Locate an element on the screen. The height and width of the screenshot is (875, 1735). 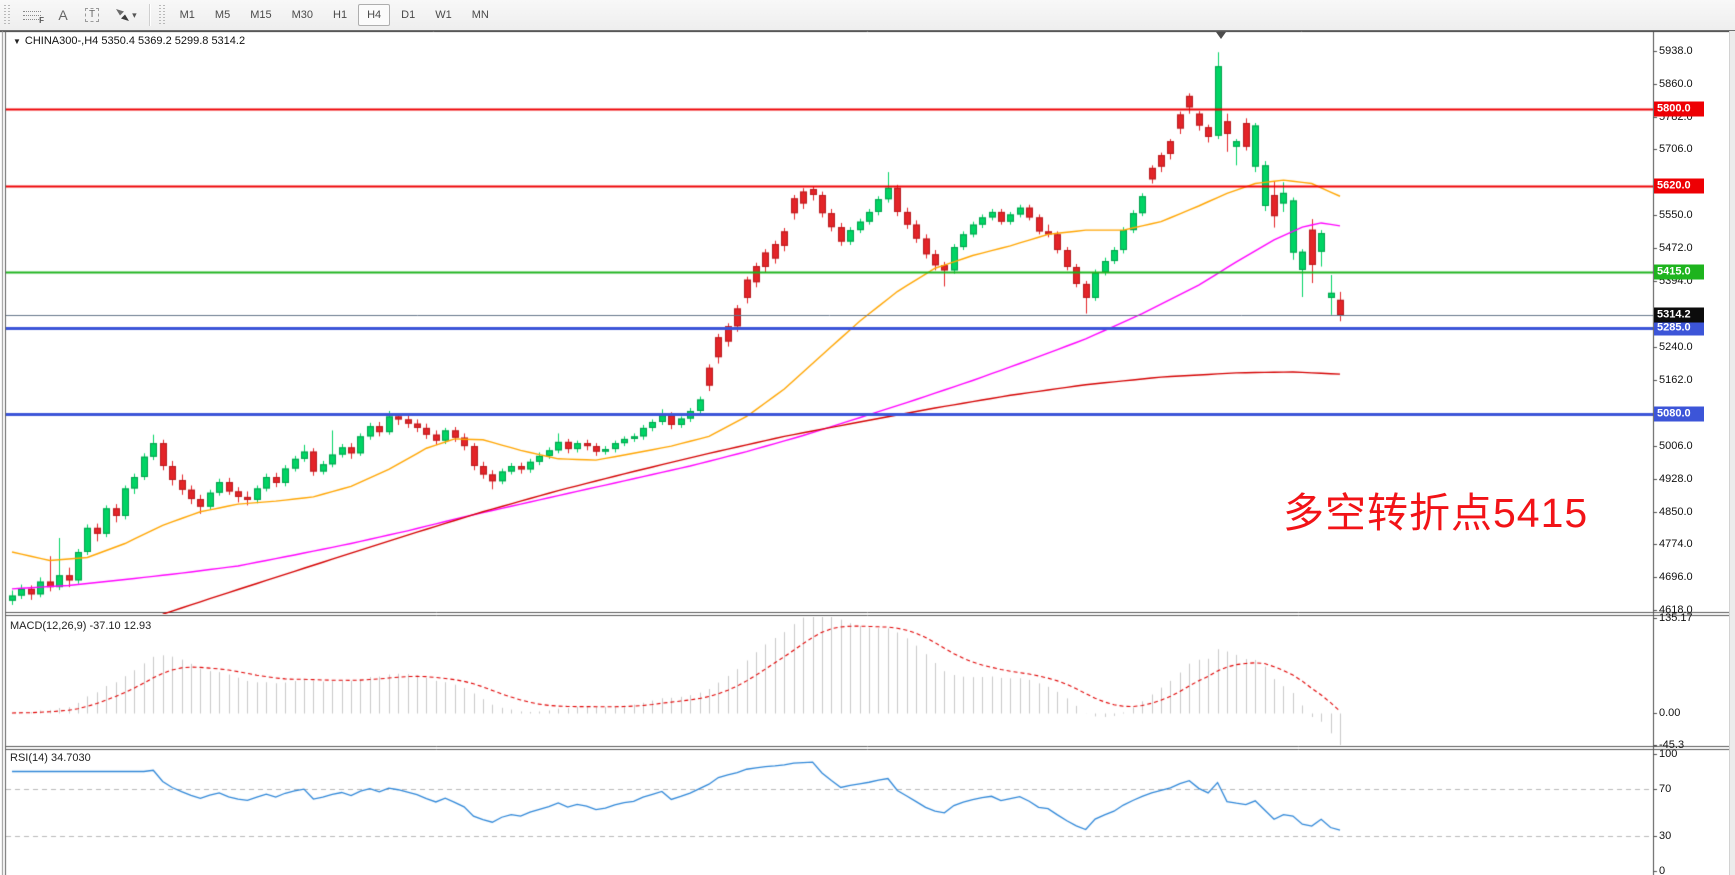
tf-button-D1: D1 is located at coordinates (408, 15).